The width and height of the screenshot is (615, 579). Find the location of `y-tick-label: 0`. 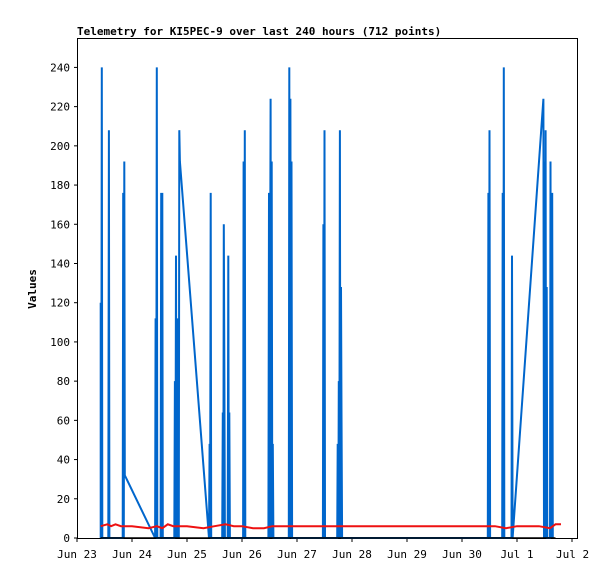

y-tick-label: 0 is located at coordinates (66, 538).